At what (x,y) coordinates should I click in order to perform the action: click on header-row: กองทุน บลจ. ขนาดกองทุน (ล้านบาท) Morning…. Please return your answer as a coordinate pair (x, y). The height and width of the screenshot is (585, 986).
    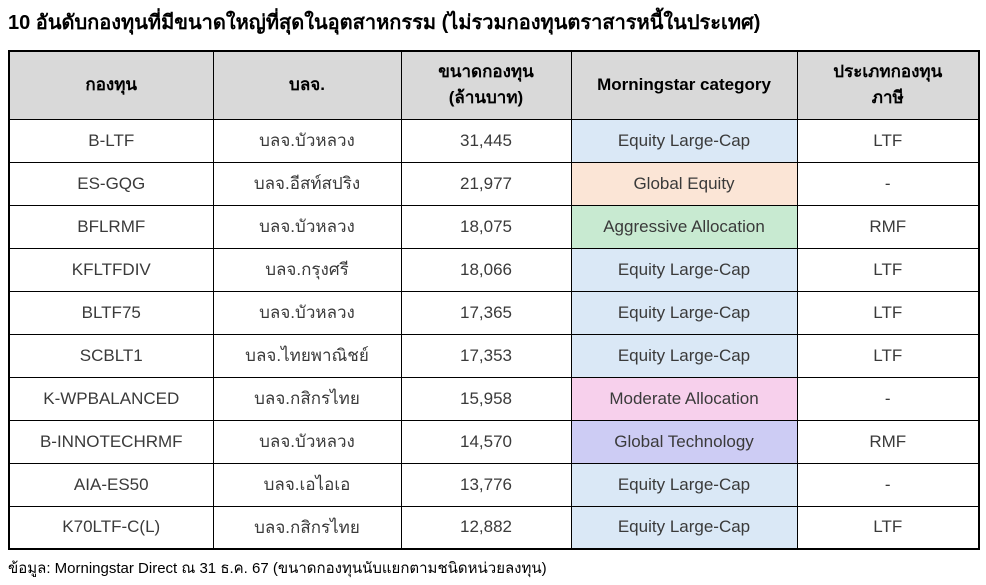
    Looking at the image, I should click on (494, 85).